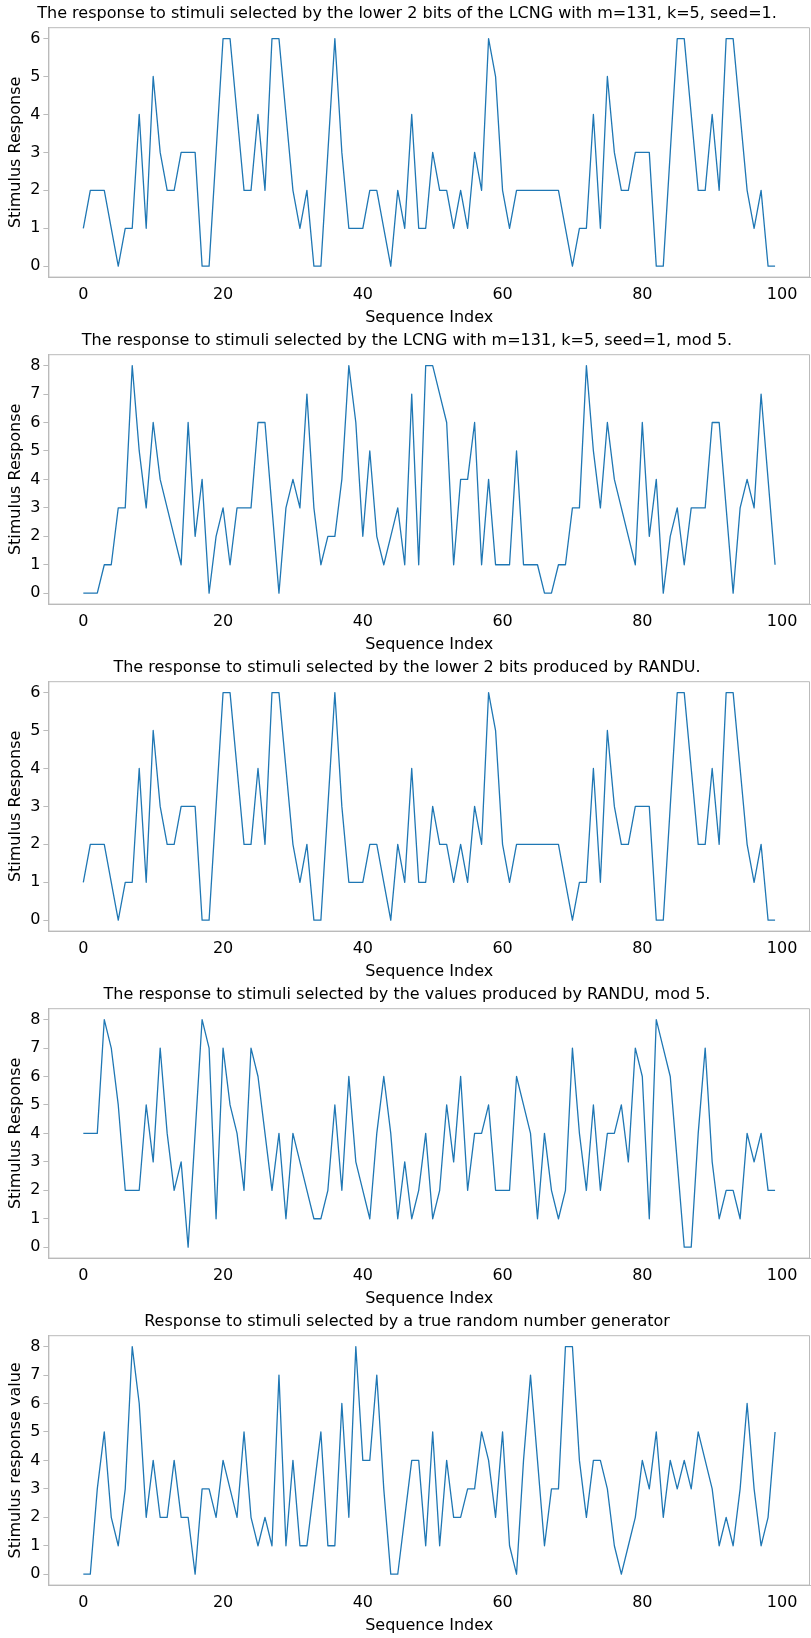  Describe the element at coordinates (406, 12) in the screenshot. I see `chart-title: The response to stimuli selected by the lower 2 bits of the LCNG with m=131, k=5, seed=1.` at that location.